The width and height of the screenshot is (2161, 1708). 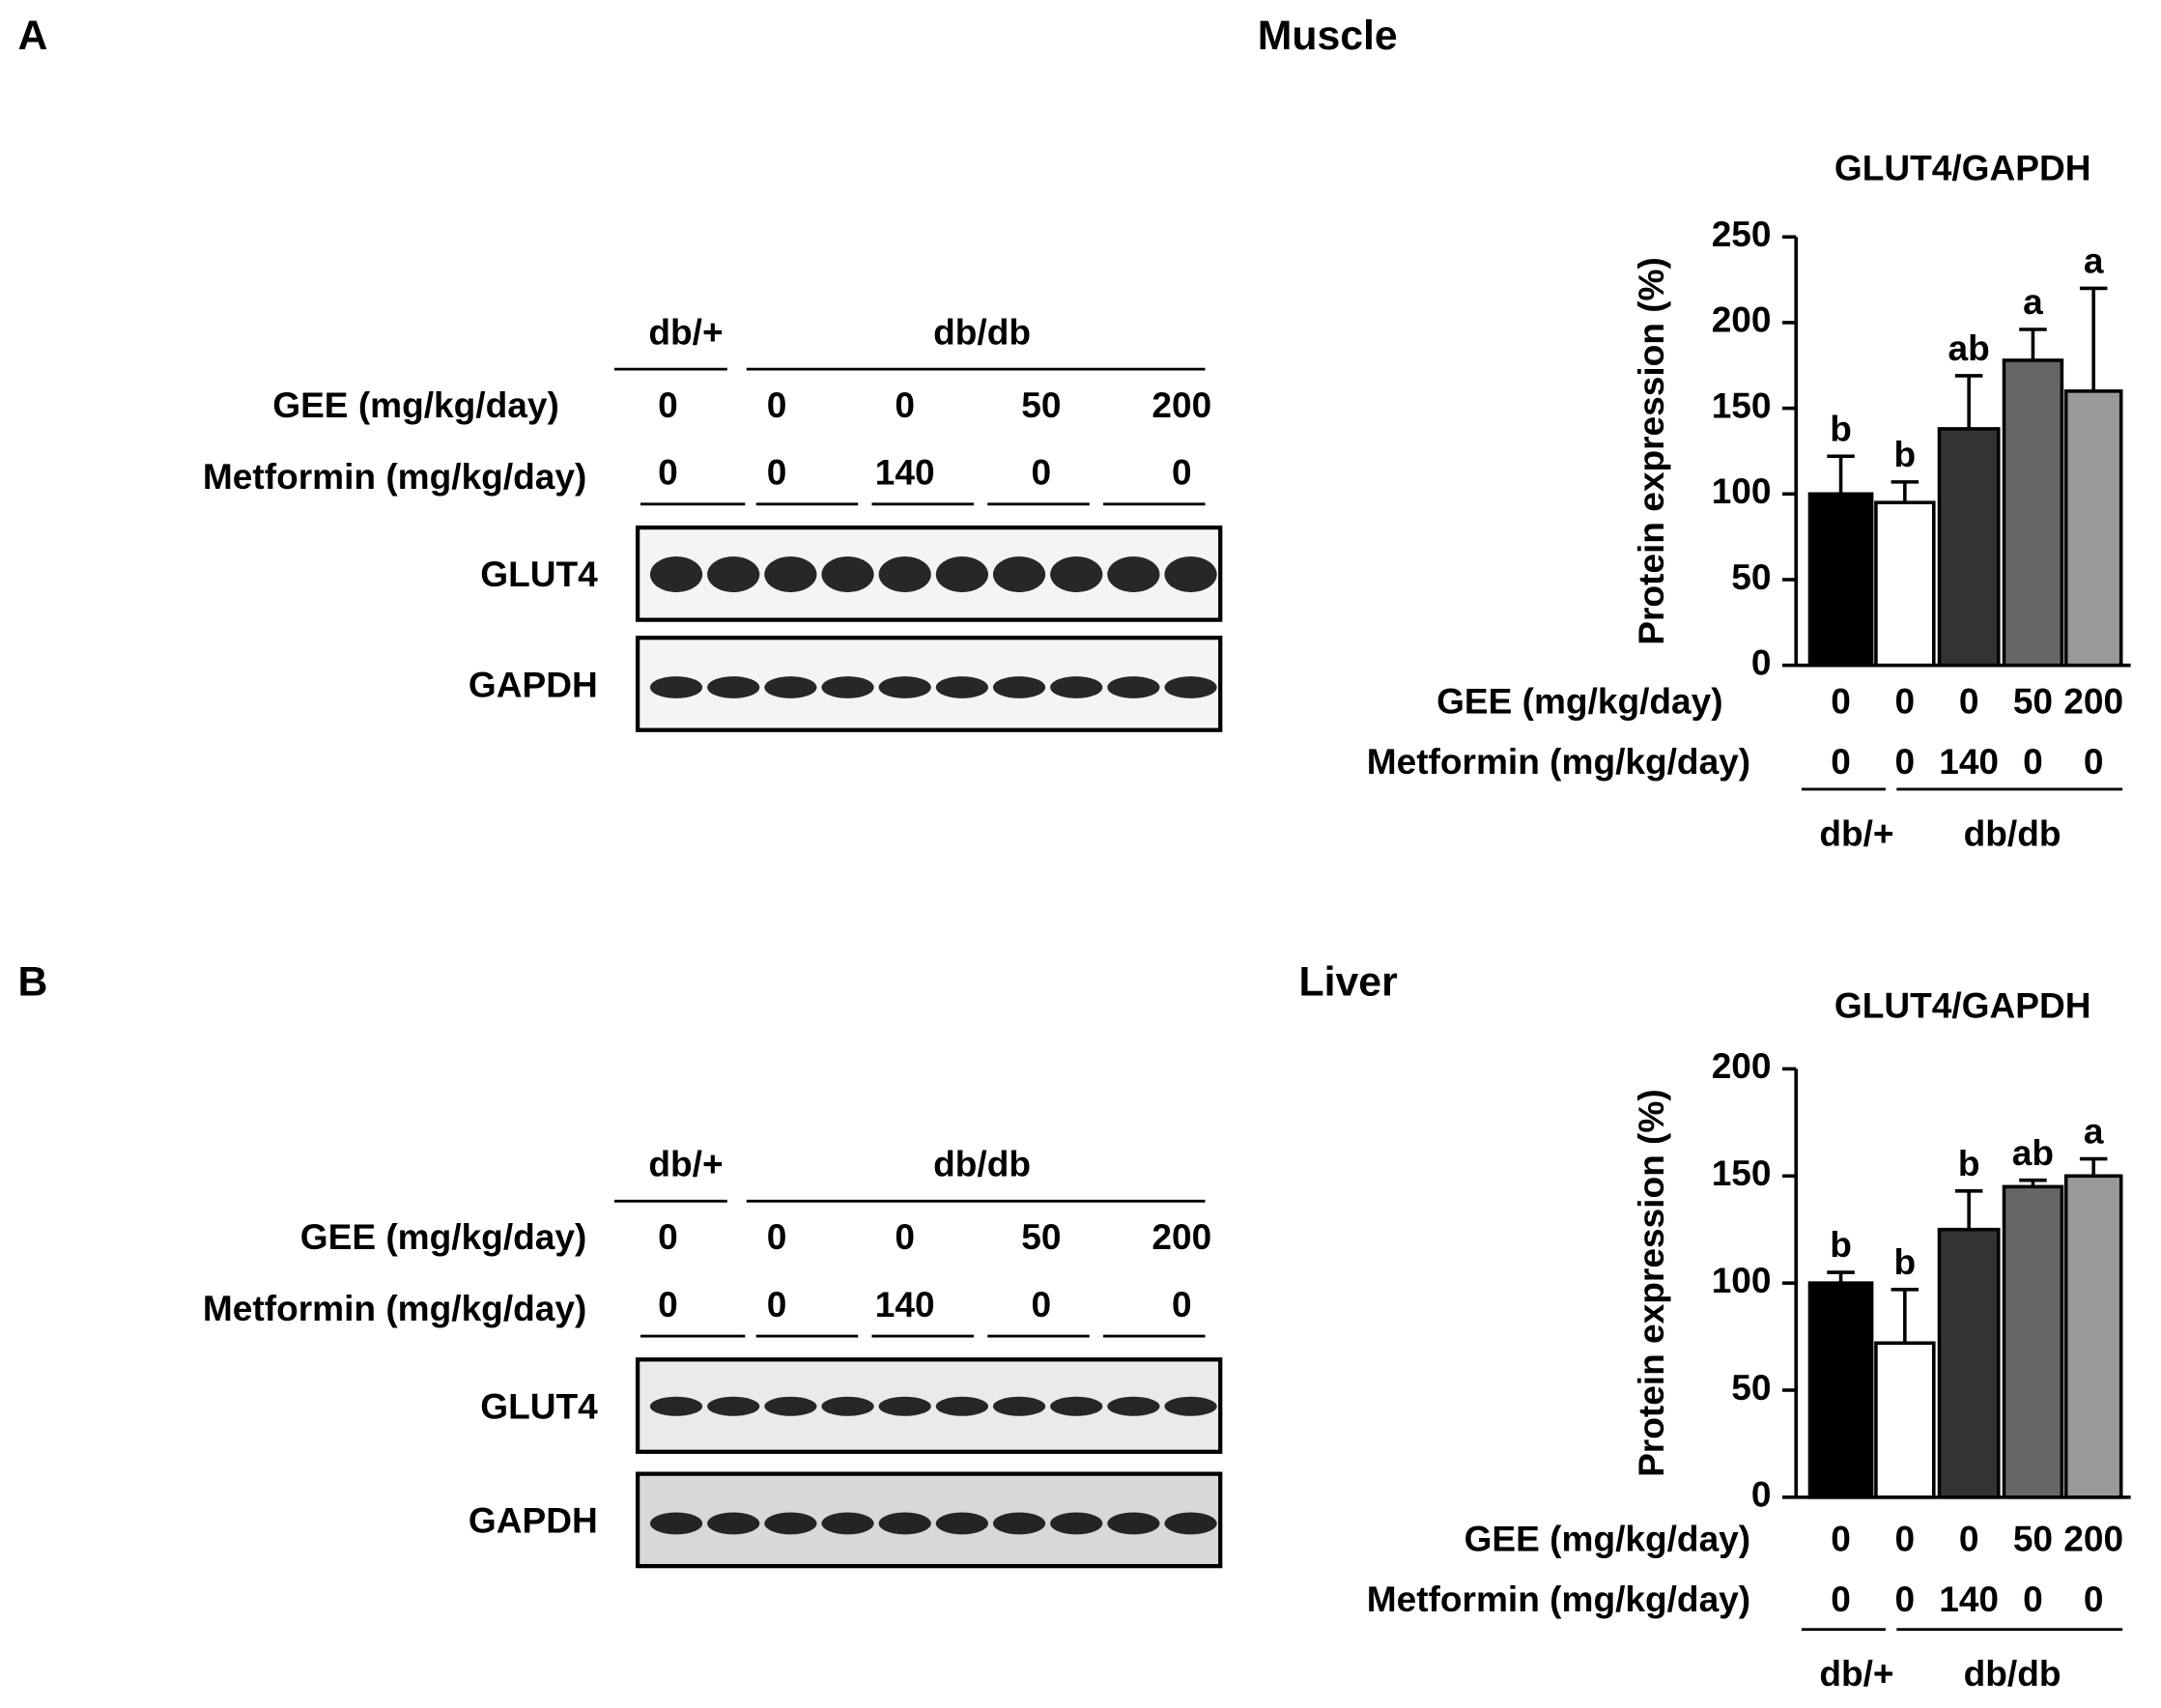 I want to click on x-dose-value: 140, so click(x=1969, y=1599).